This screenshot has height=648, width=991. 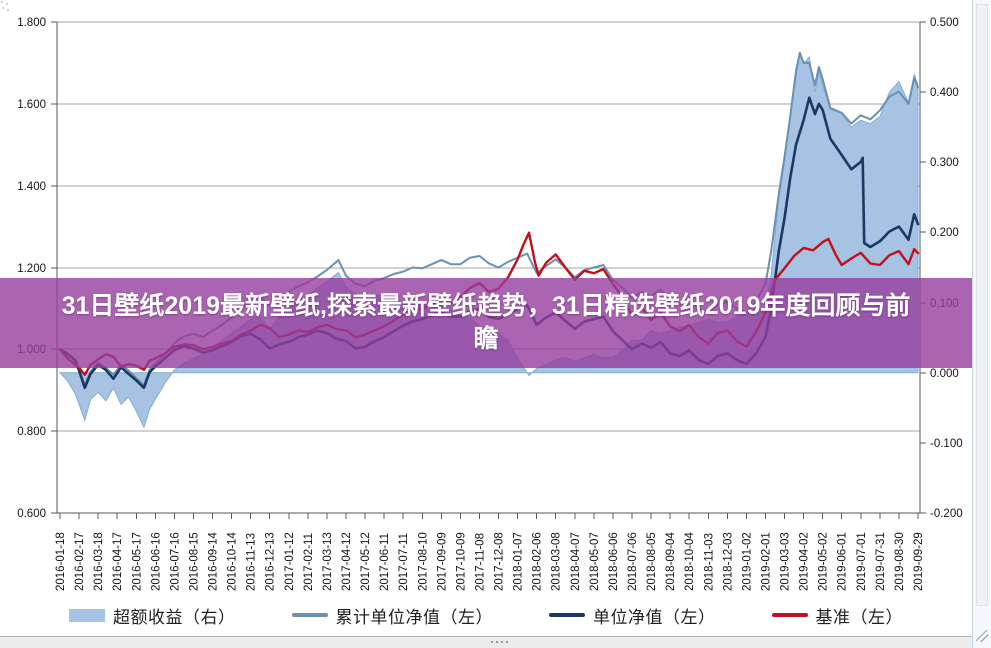 What do you see at coordinates (461, 561) in the screenshot?
I see `svg-text: 2017-10-09` at bounding box center [461, 561].